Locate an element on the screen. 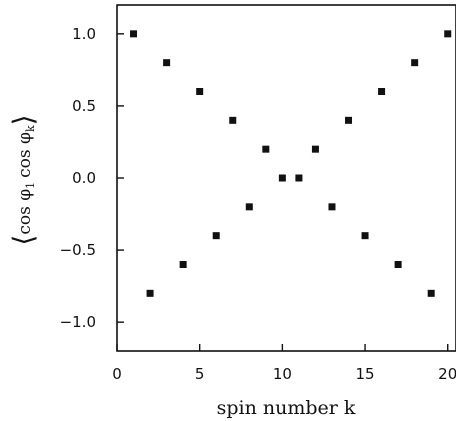 This screenshot has height=421, width=456. y-axis-title-cos2: cos φ is located at coordinates (25, 155).